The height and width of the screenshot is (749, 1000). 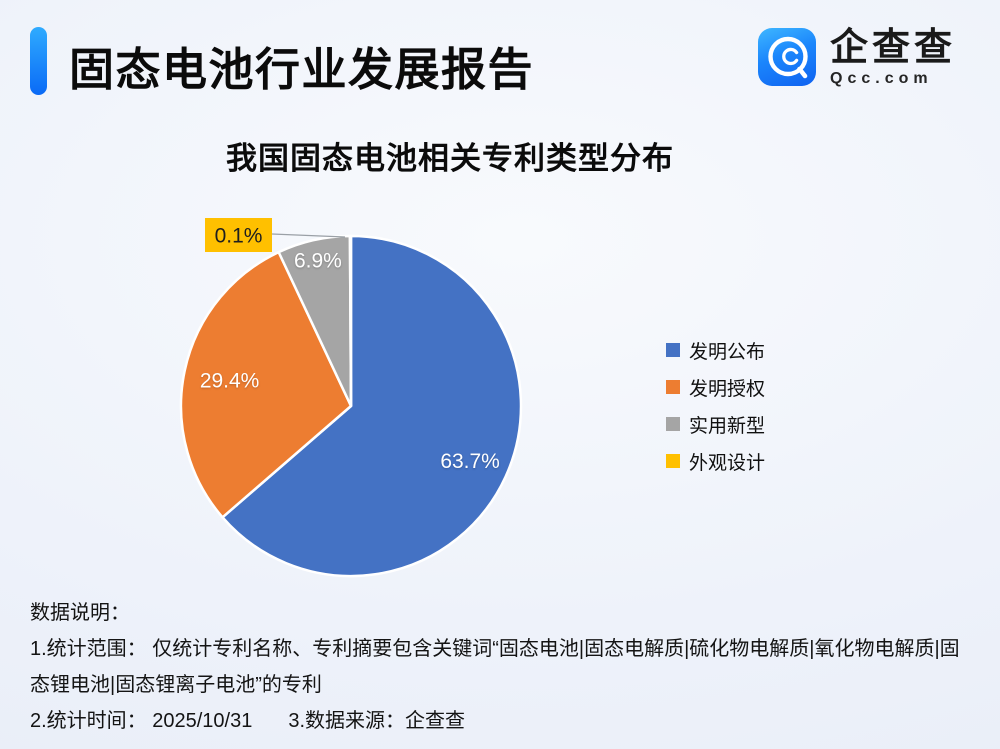 What do you see at coordinates (372, 406) in the screenshot?
I see `pie-slice-发明公布` at bounding box center [372, 406].